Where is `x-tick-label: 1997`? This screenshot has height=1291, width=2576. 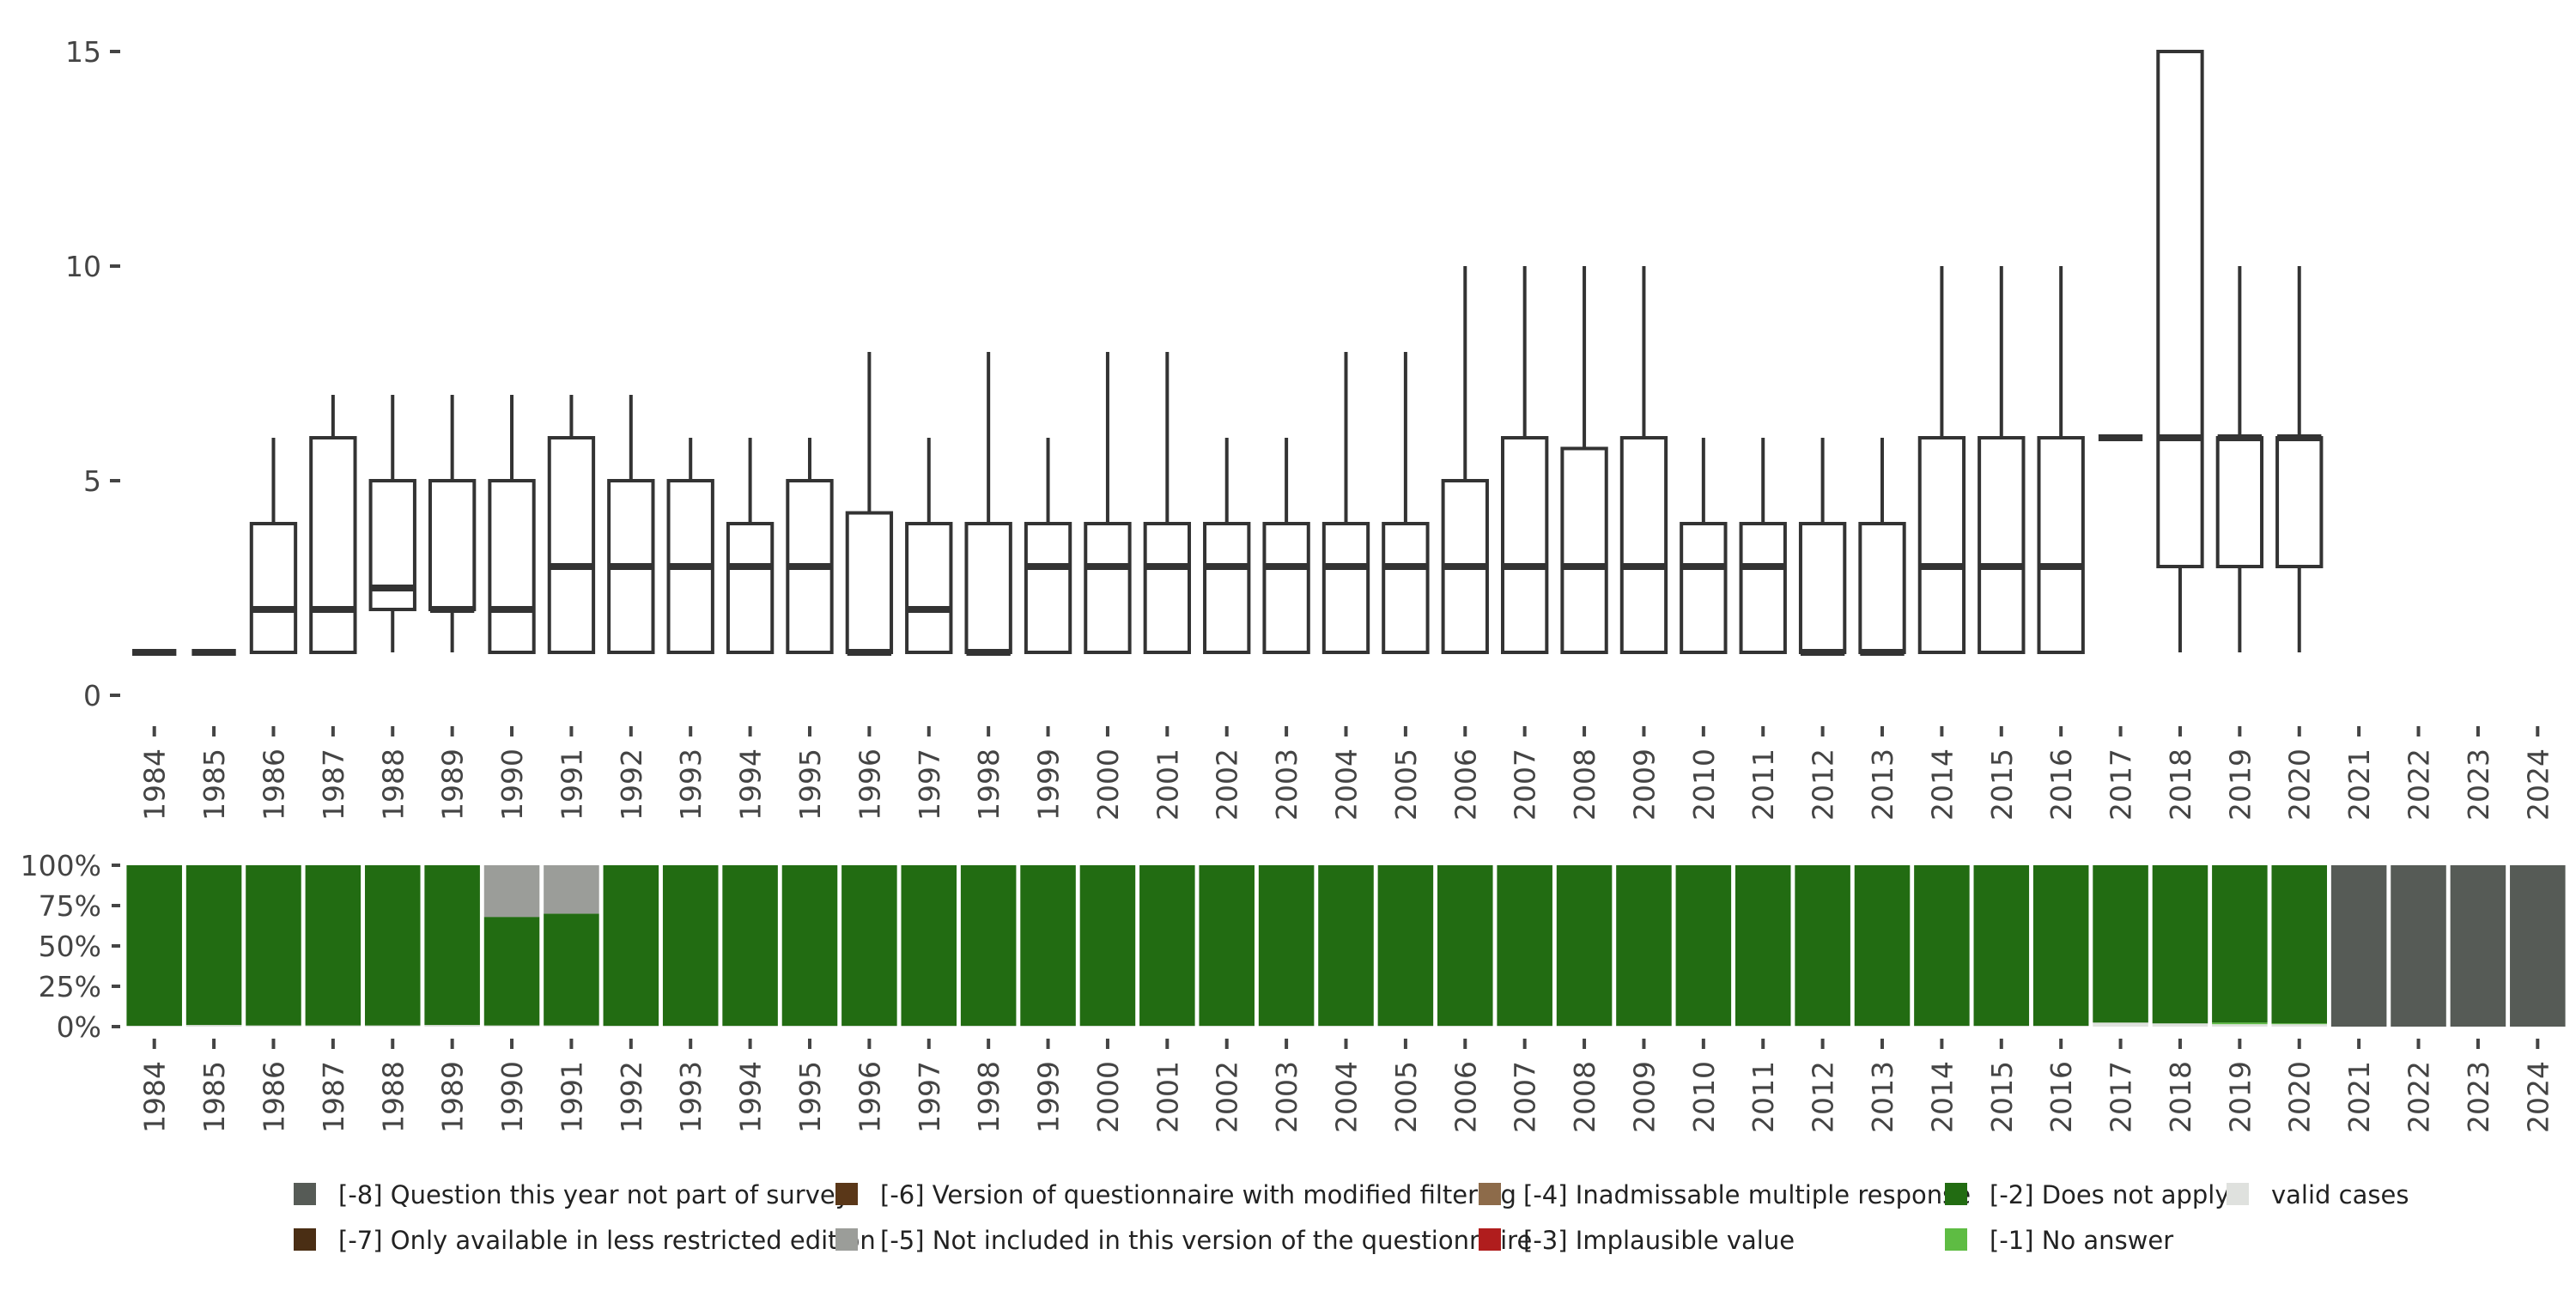 x-tick-label: 1997 is located at coordinates (929, 785).